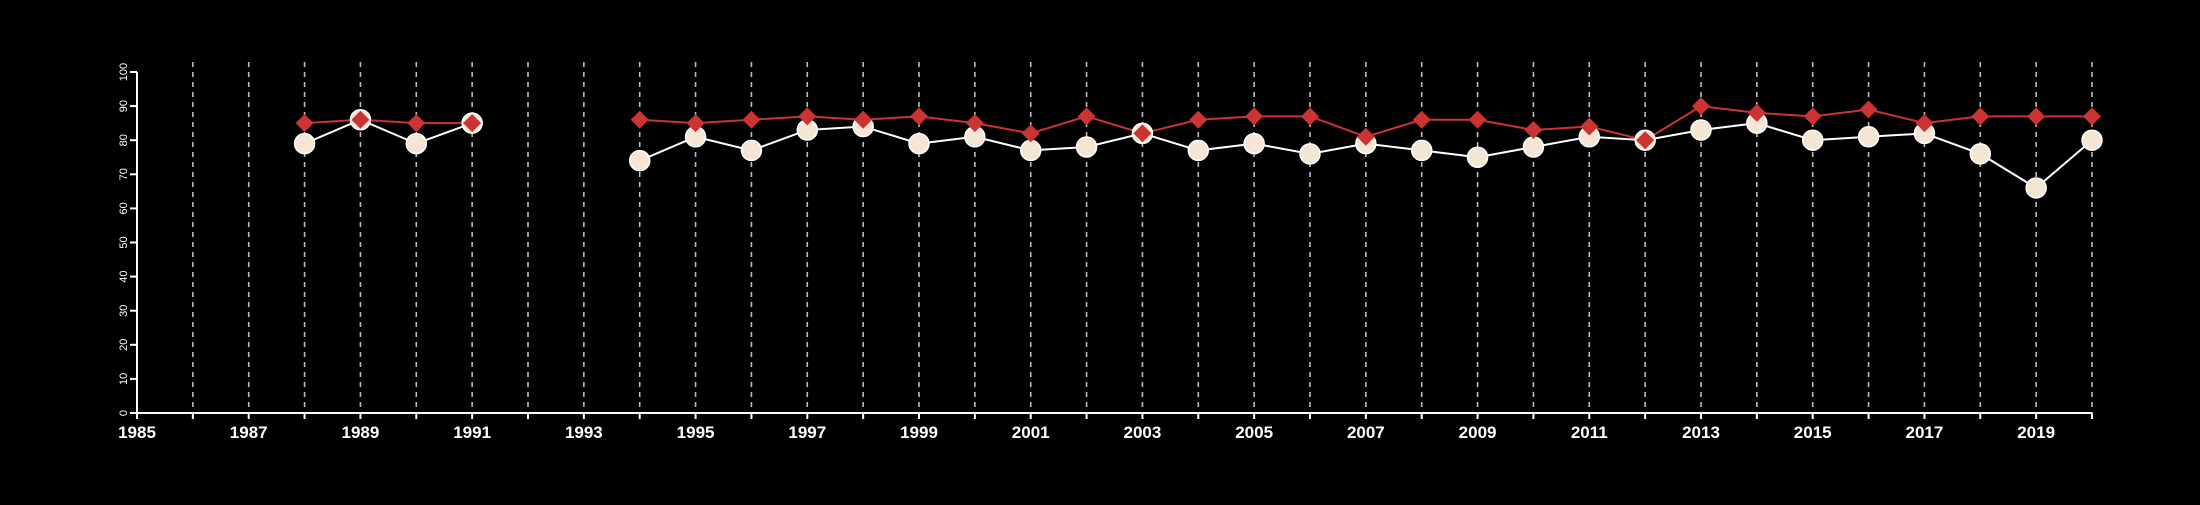 This screenshot has width=2200, height=505. What do you see at coordinates (124, 106) in the screenshot?
I see `y-tick-label: 90` at bounding box center [124, 106].